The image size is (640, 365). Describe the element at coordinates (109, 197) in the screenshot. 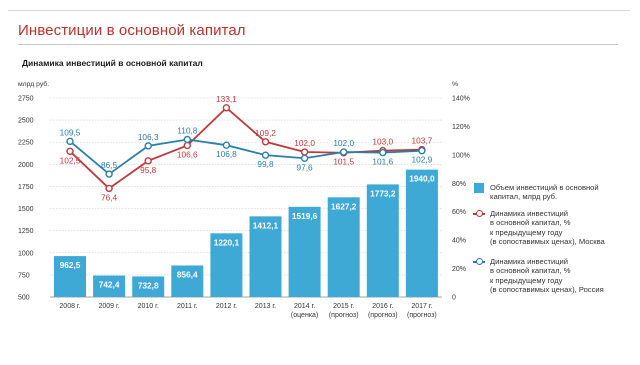

I see `data-label-moscow: 76,4` at that location.